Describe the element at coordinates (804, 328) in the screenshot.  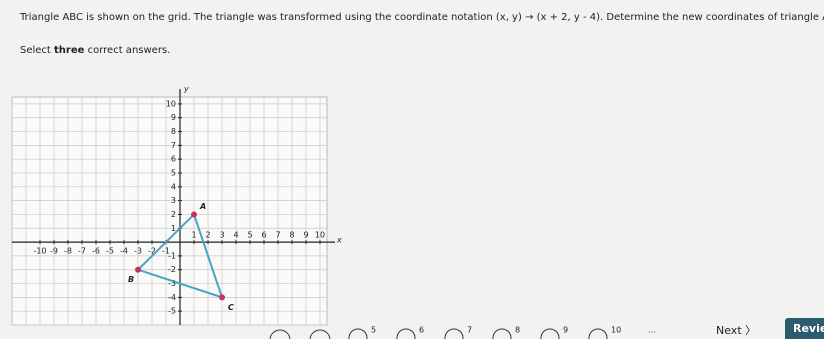
I see `review-button: Review` at that location.